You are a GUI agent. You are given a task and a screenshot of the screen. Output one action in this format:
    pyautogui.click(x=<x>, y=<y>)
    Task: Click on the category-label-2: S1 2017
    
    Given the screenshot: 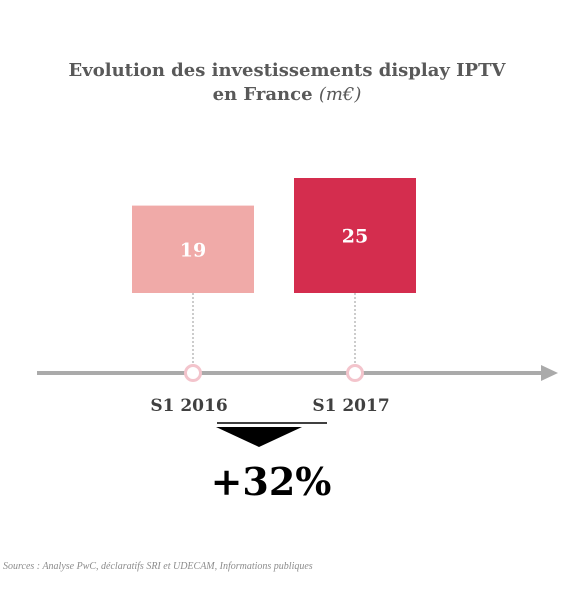 What is the action you would take?
    pyautogui.click(x=350, y=406)
    